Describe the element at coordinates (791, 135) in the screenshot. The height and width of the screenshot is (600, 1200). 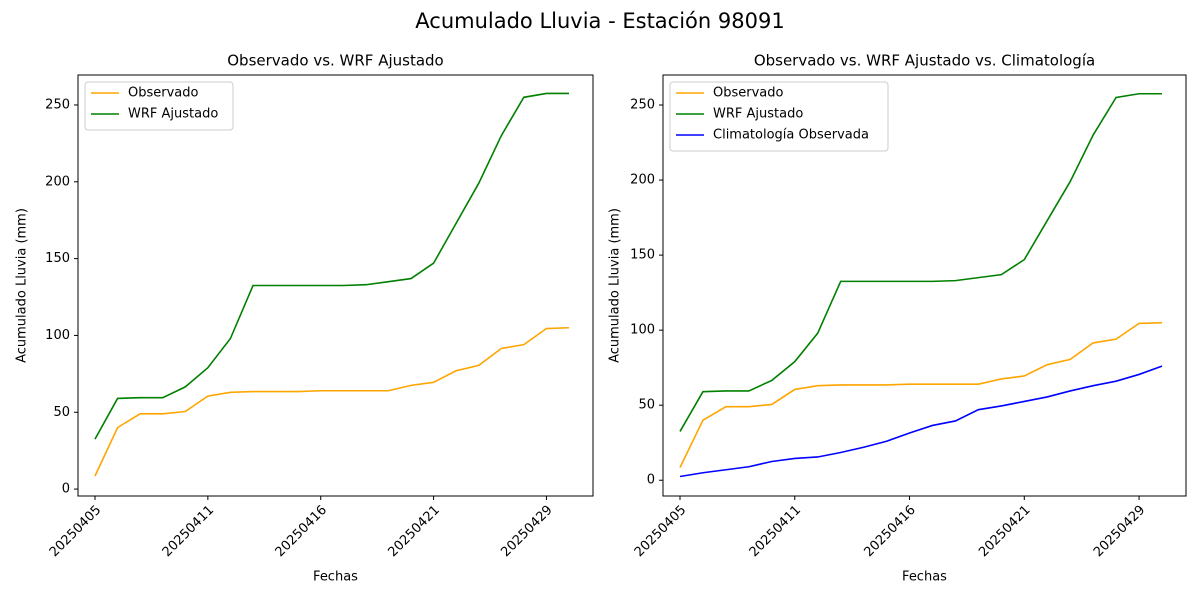
I see `legend-label: Climatología Observada` at that location.